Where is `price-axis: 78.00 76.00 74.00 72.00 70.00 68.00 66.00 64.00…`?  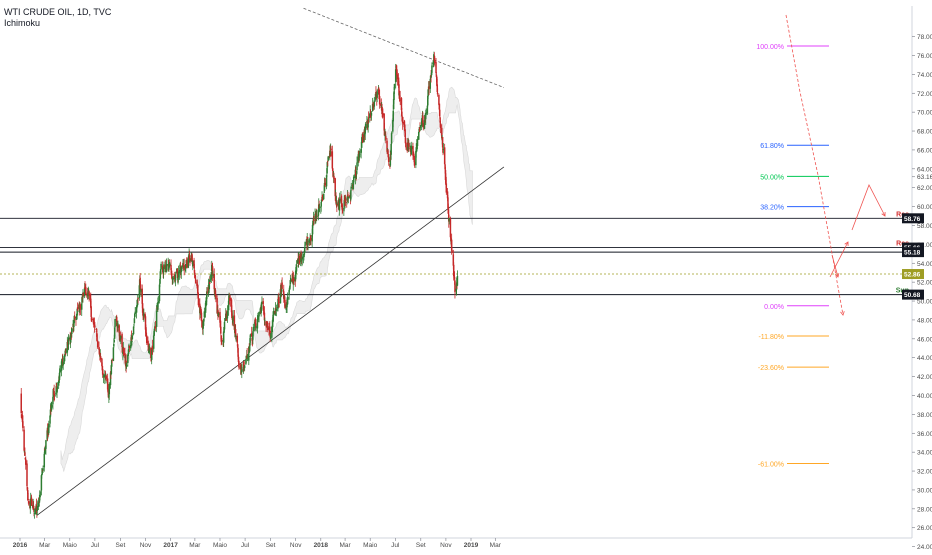 price-axis: 78.00 76.00 74.00 72.00 70.00 68.00 66.00 64.00… is located at coordinates (917, 292).